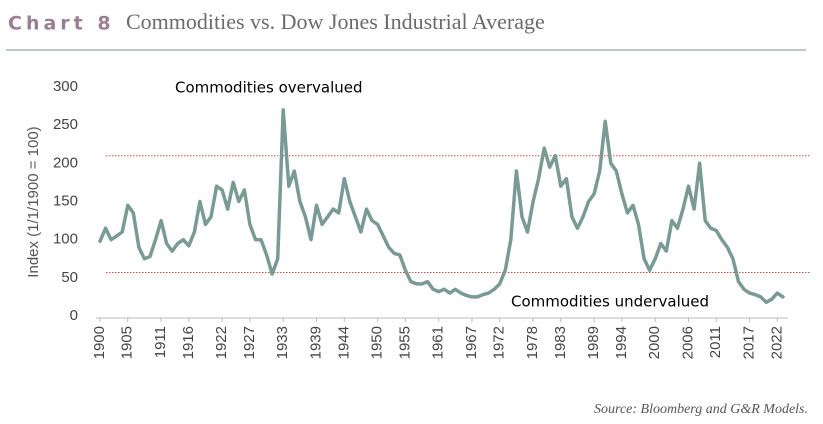 This screenshot has width=823, height=424. What do you see at coordinates (249, 342) in the screenshot?
I see `x-tick-label: 1927` at bounding box center [249, 342].